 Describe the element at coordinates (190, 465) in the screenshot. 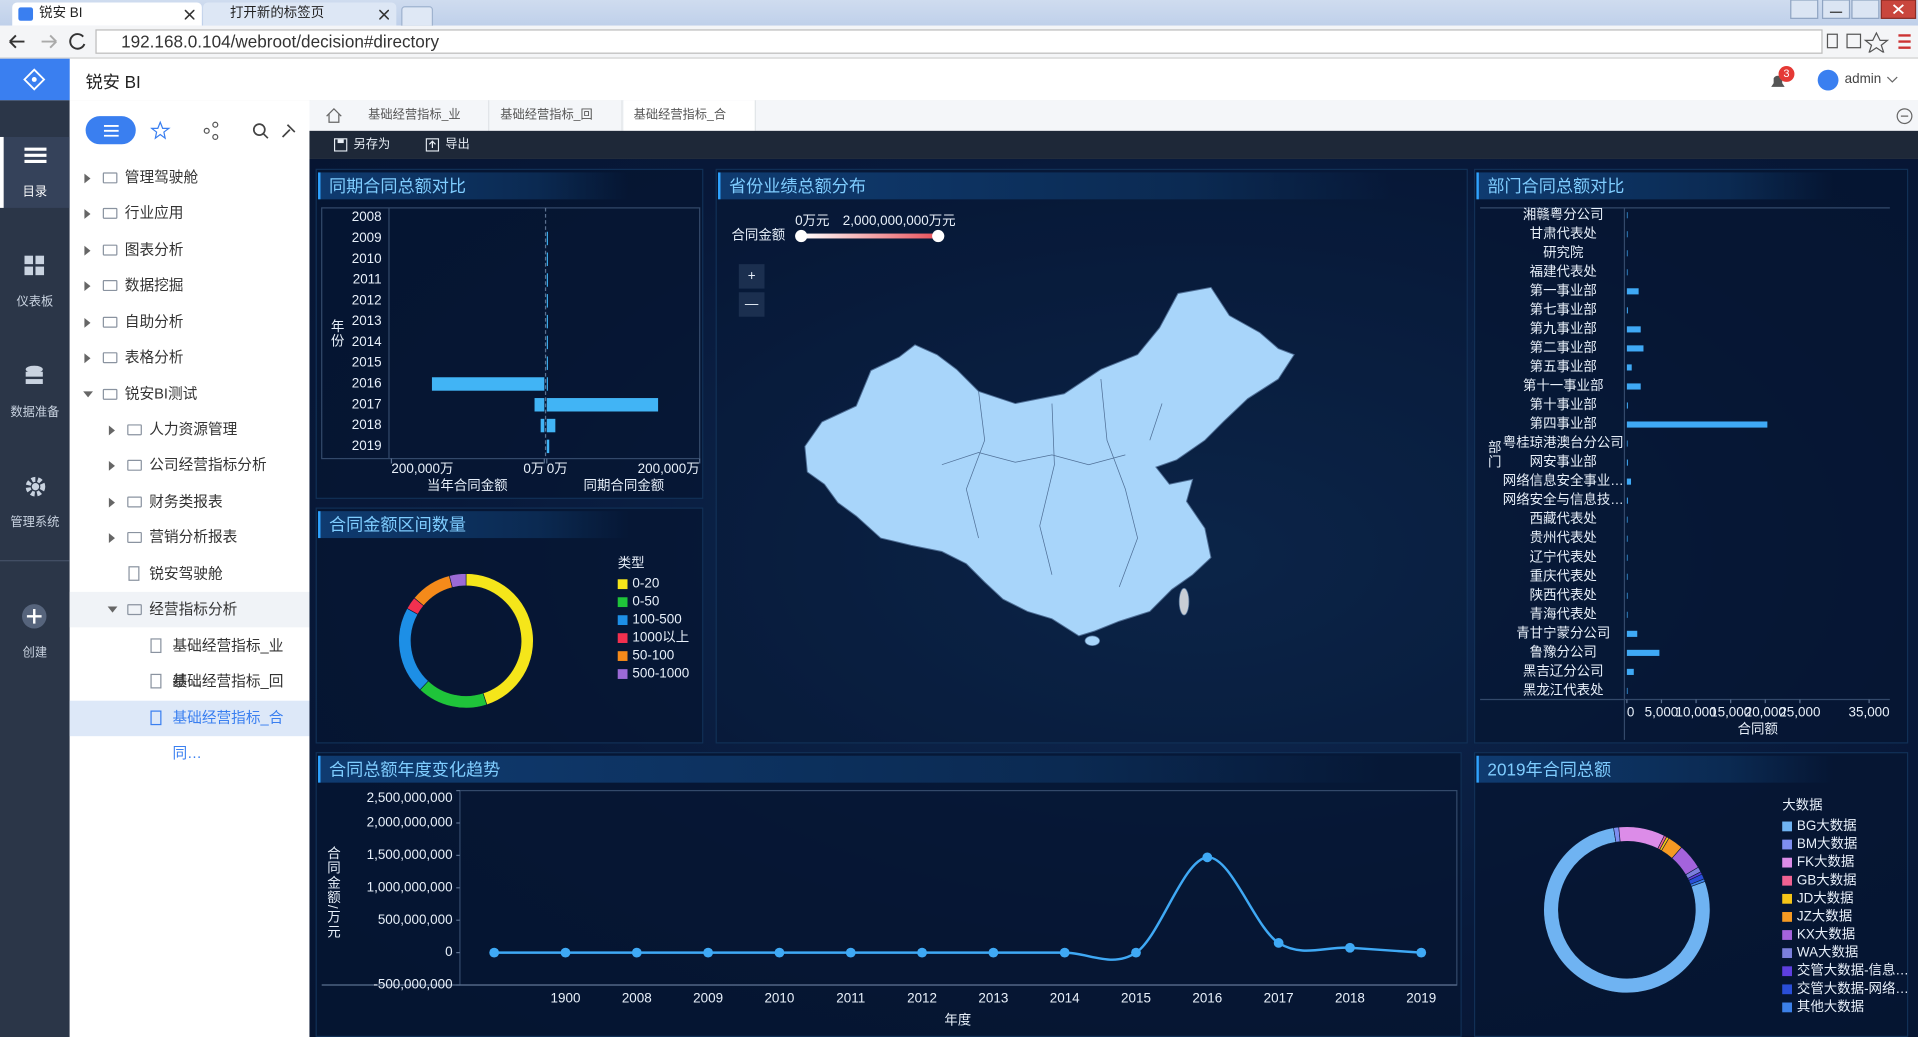

I see `tree-item: 公司经营指标分析` at that location.